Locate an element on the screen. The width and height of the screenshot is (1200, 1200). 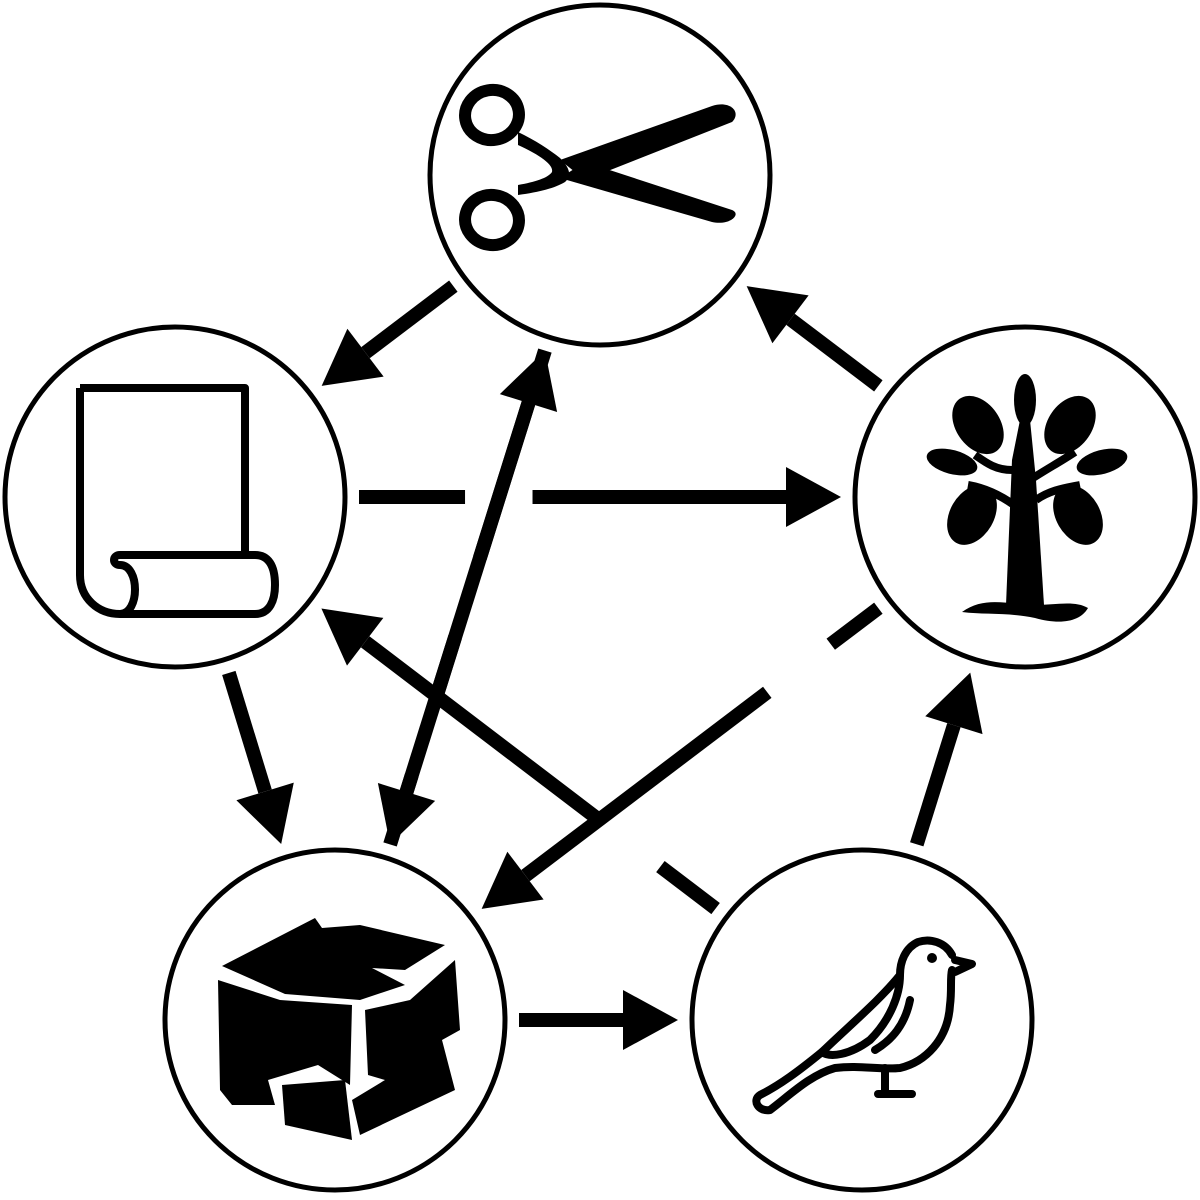
node-tree is located at coordinates (1025, 497).